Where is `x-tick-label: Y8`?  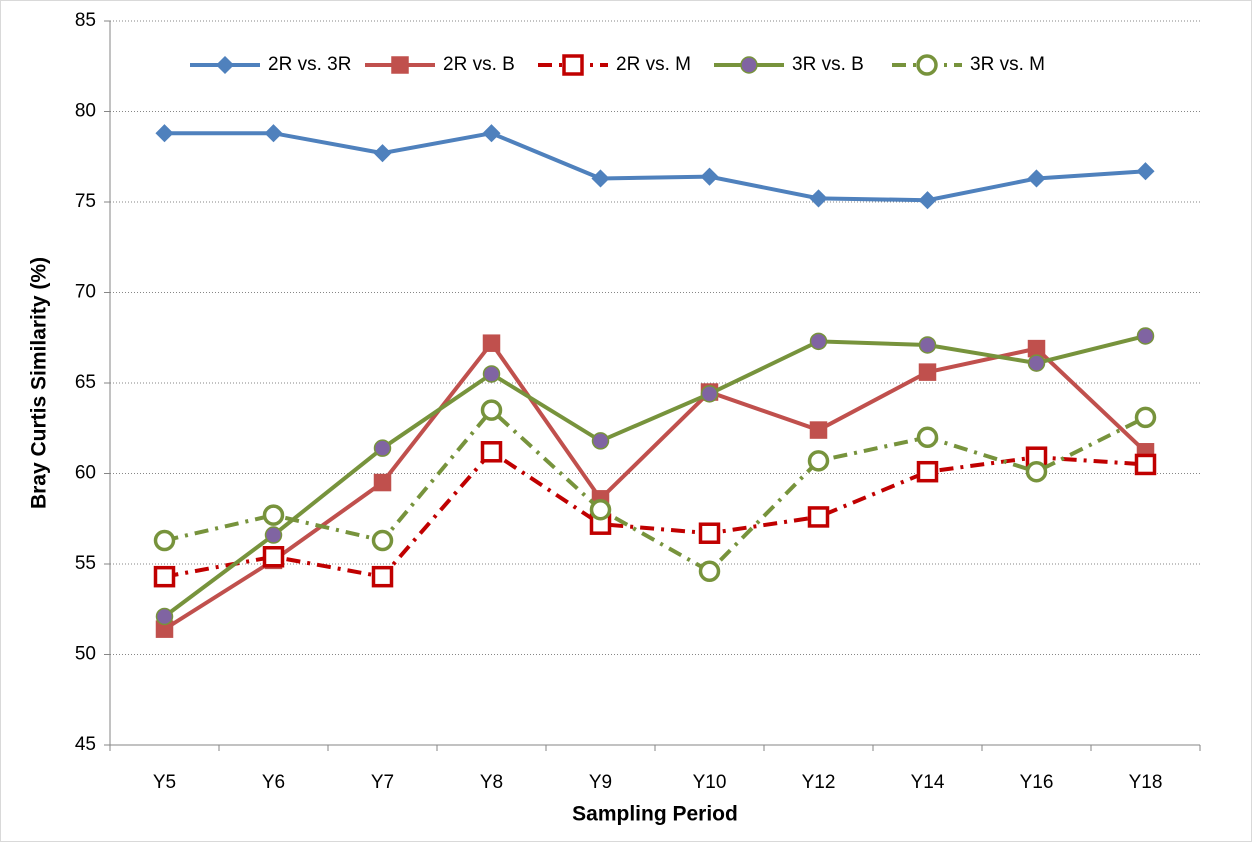 x-tick-label: Y8 is located at coordinates (491, 782).